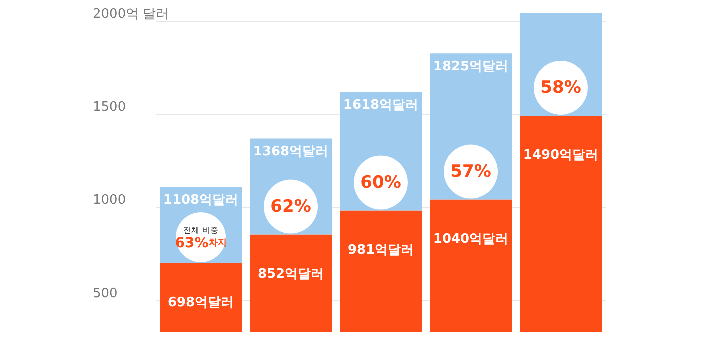 Image resolution: width=720 pixels, height=340 pixels. I want to click on data-label: 981억달러, so click(381, 250).